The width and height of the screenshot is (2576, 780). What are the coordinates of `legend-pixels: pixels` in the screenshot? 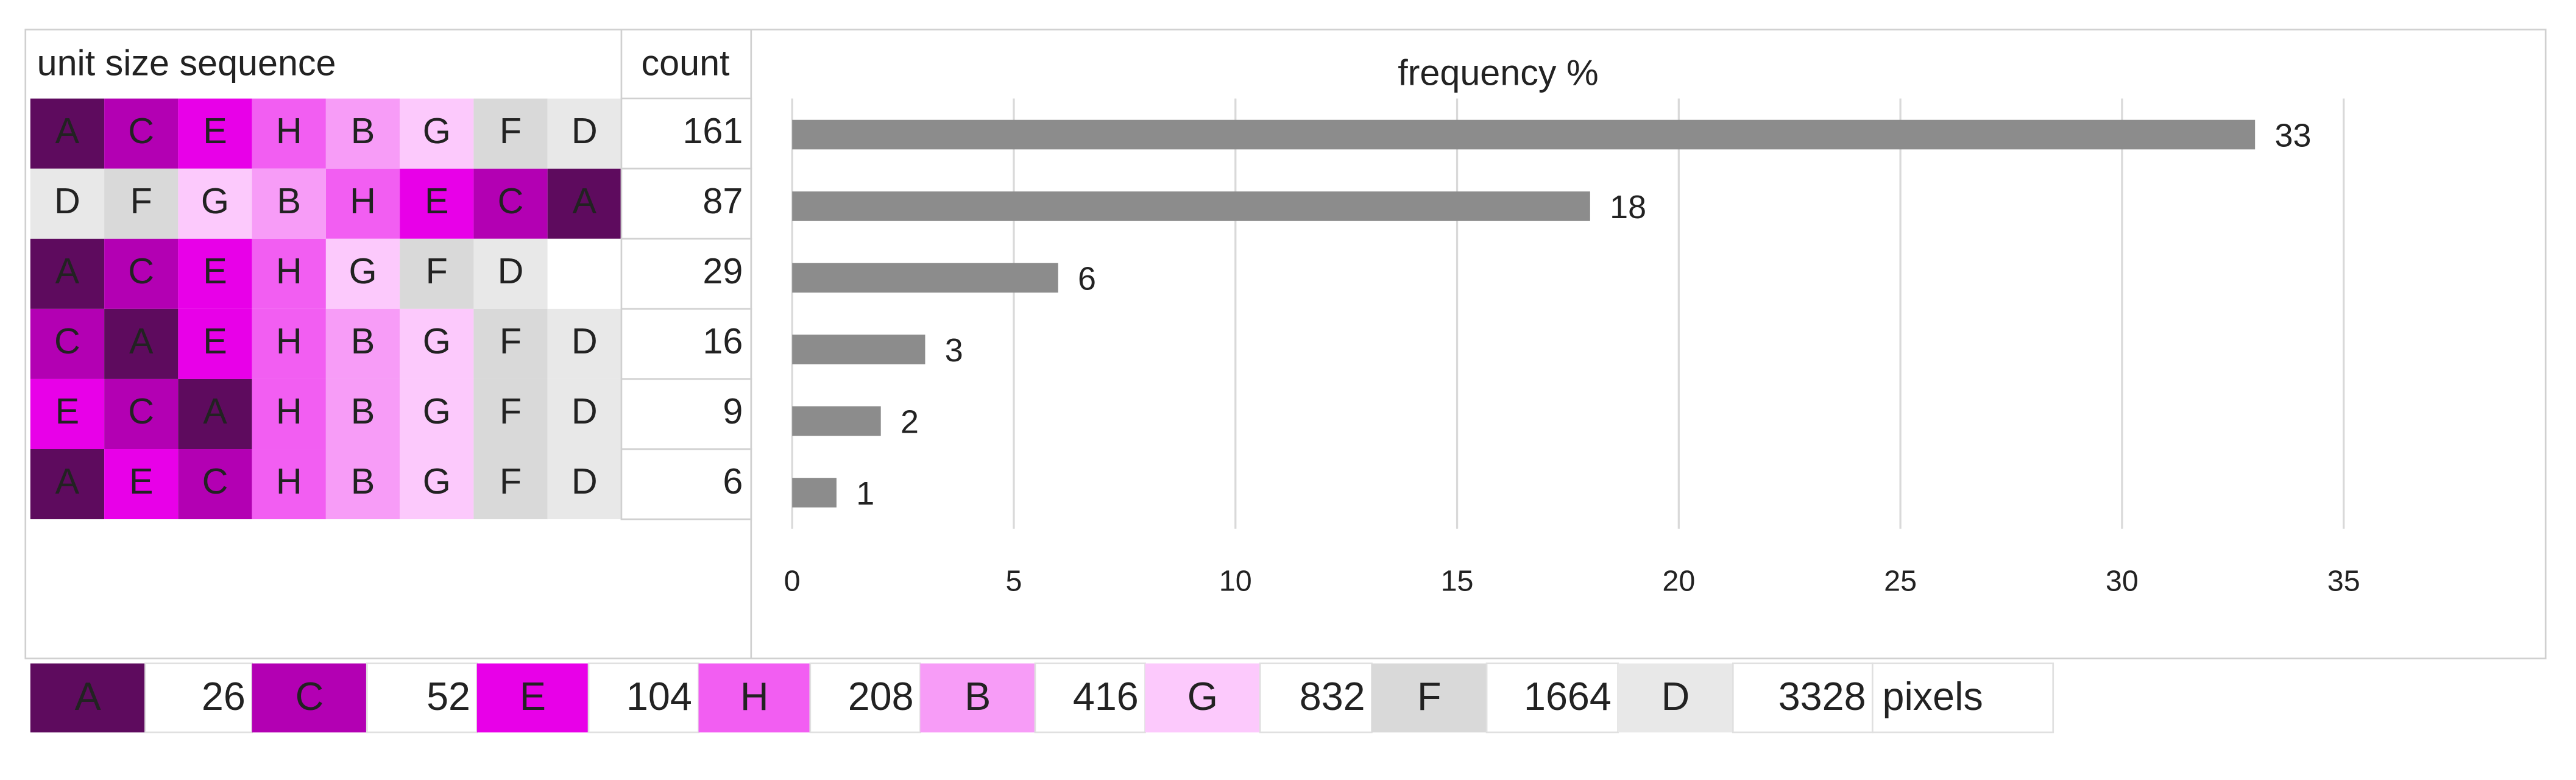 It's located at (1932, 696).